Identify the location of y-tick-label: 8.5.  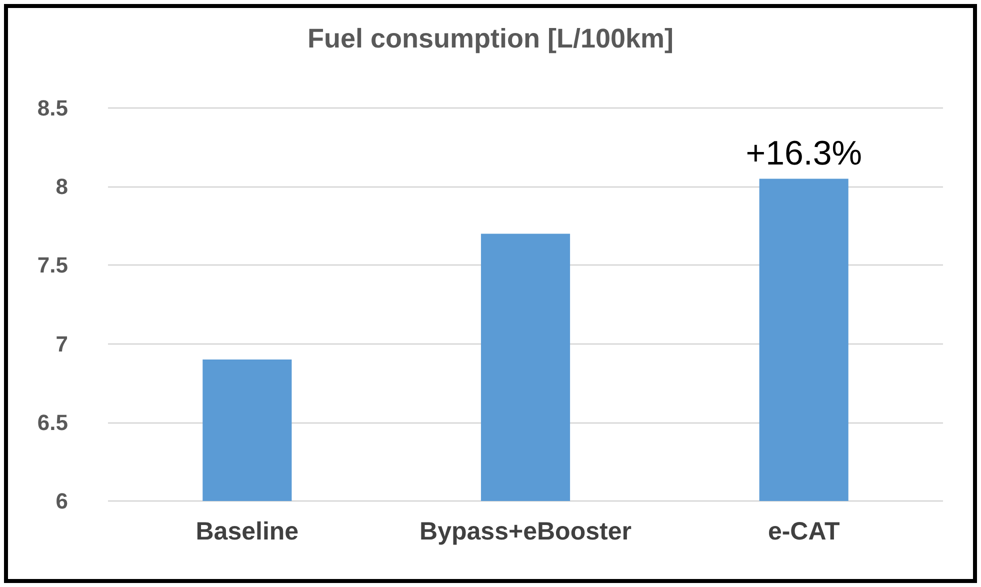
(52, 108).